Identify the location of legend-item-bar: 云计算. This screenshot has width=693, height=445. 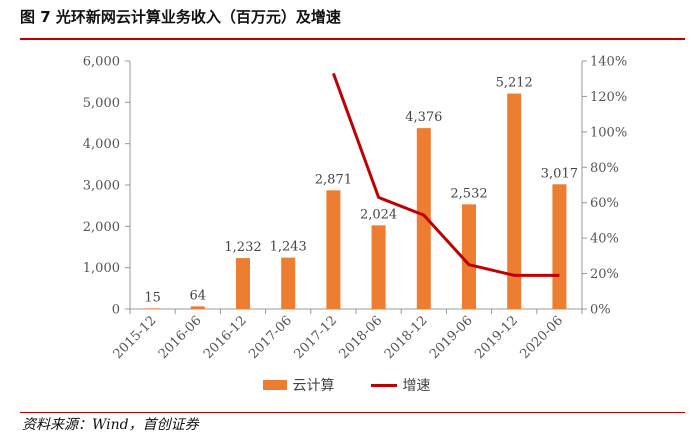
(298, 385).